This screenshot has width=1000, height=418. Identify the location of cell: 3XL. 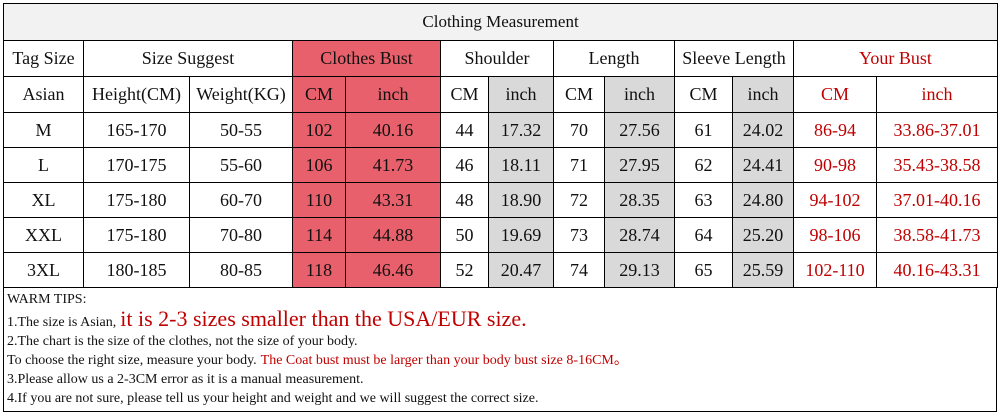
(43, 270).